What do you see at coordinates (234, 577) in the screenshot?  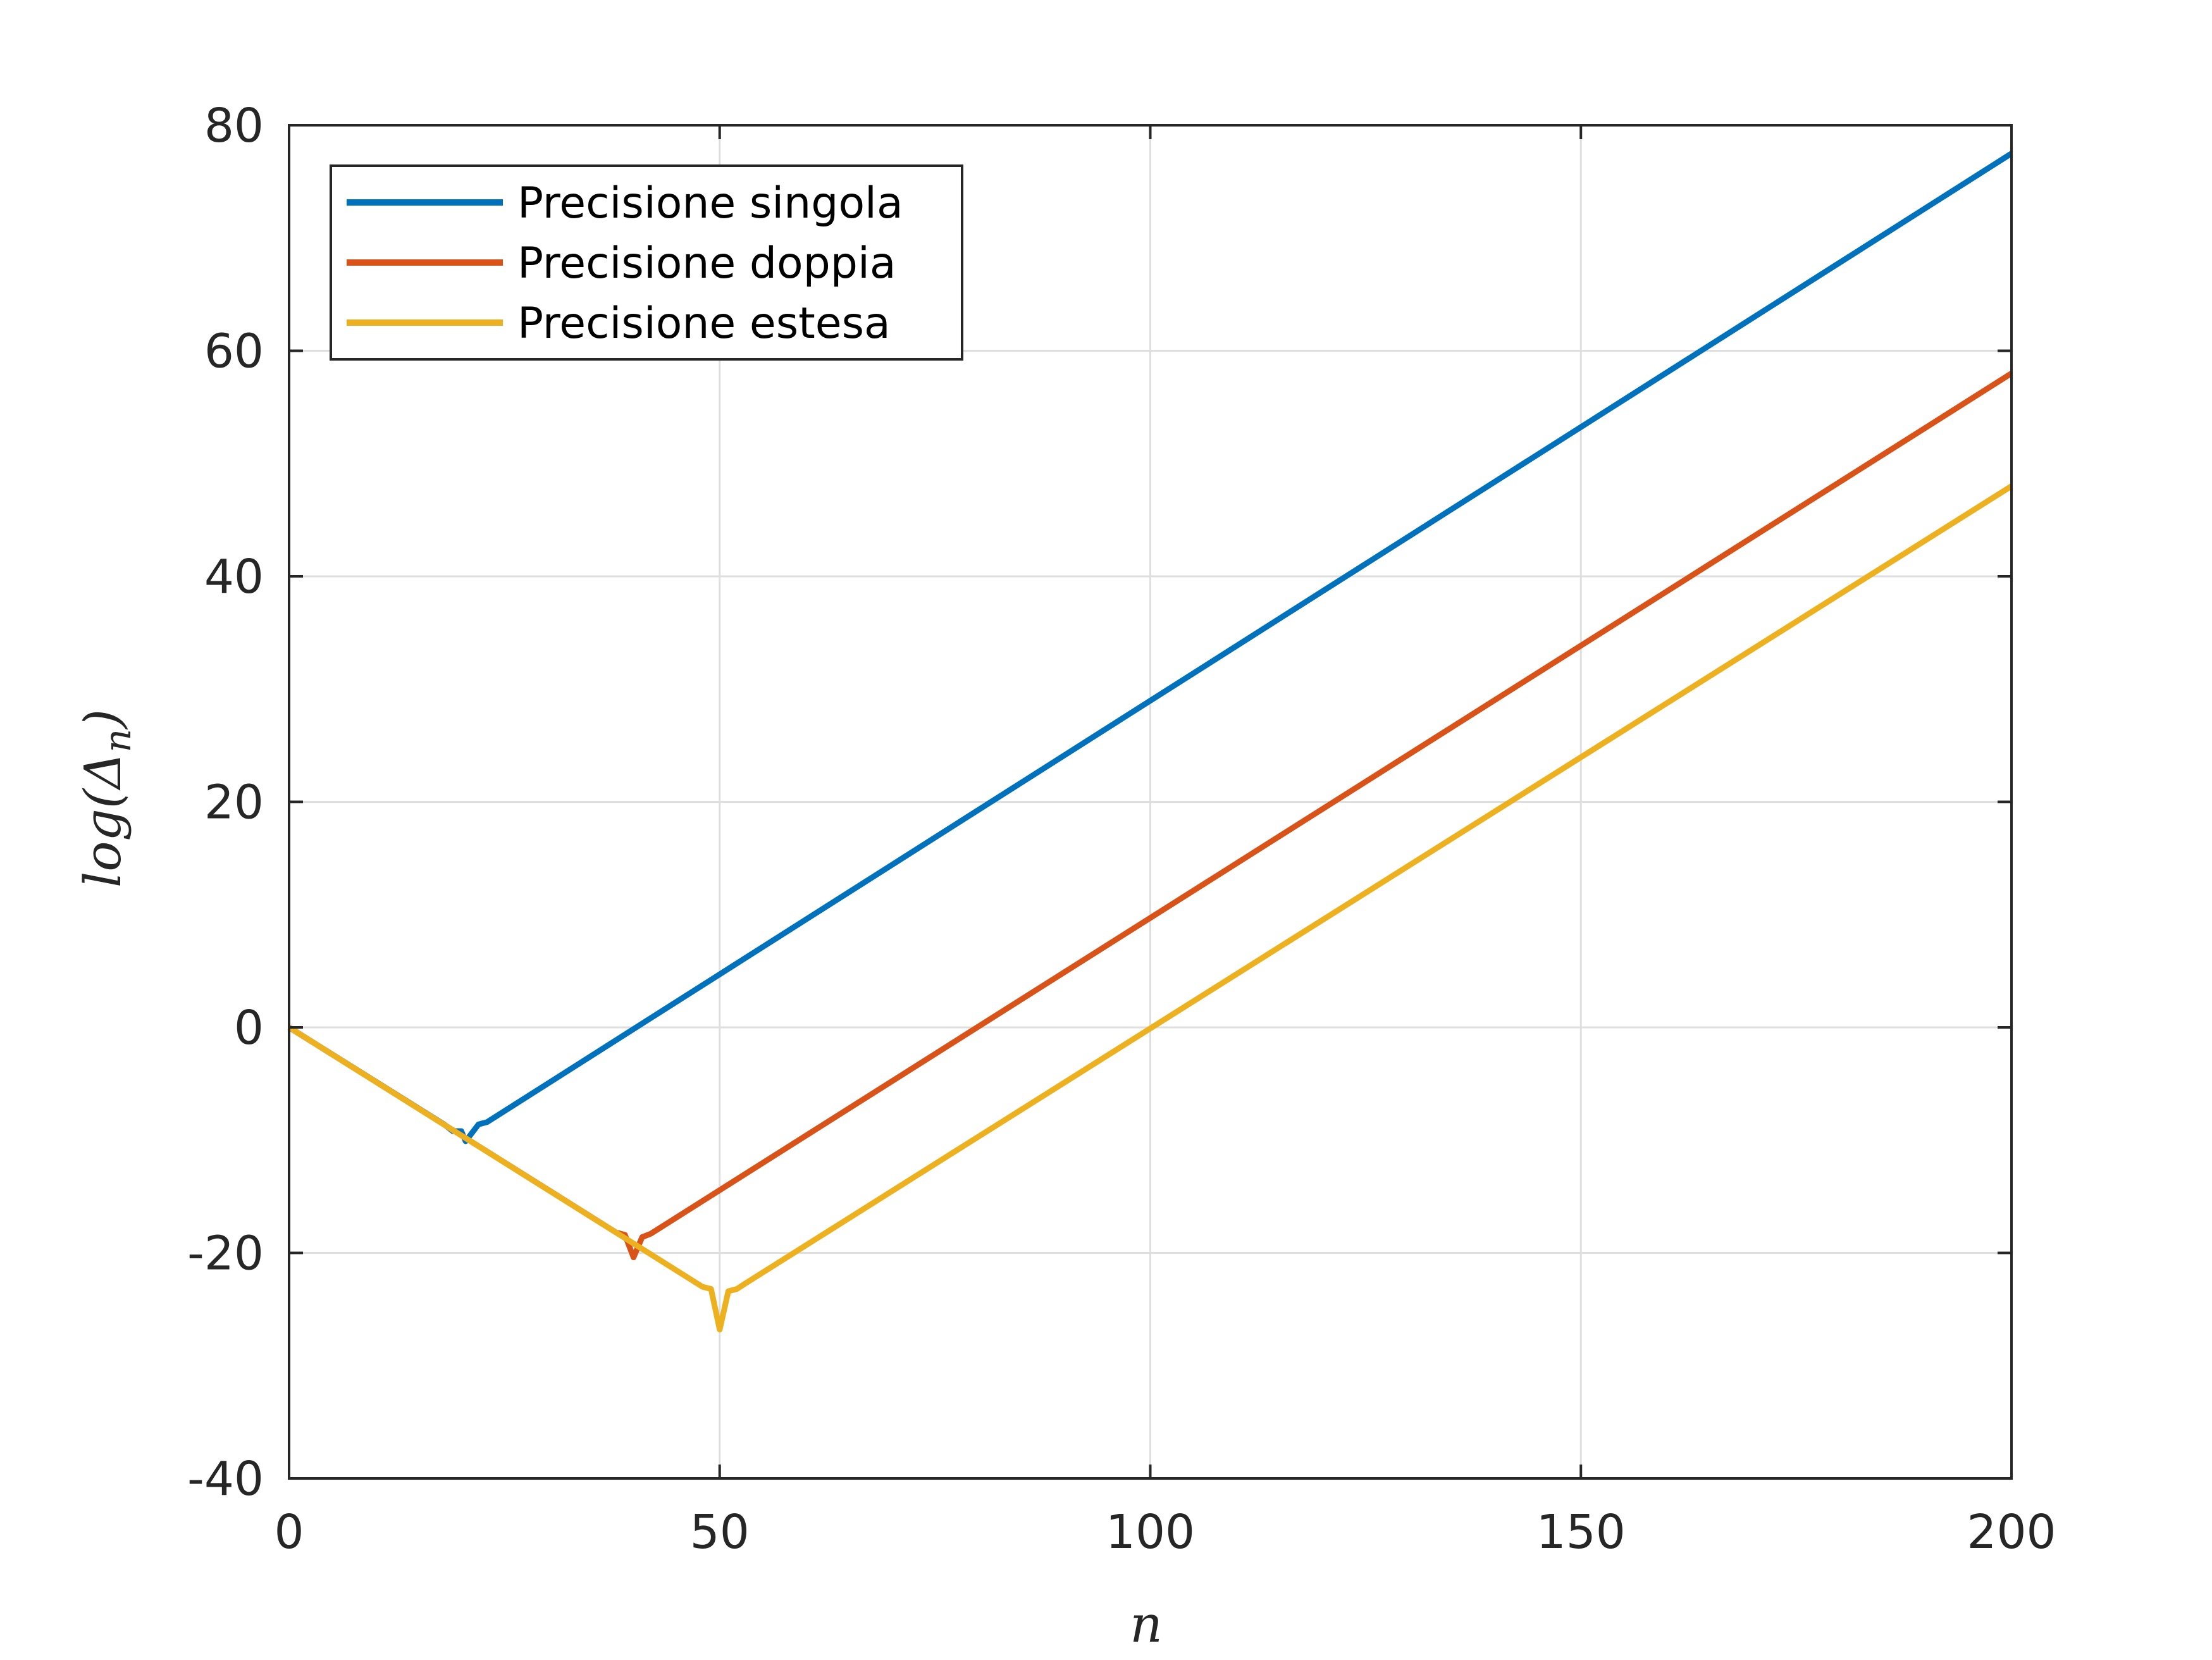 I see `y-tick-label: 40` at bounding box center [234, 577].